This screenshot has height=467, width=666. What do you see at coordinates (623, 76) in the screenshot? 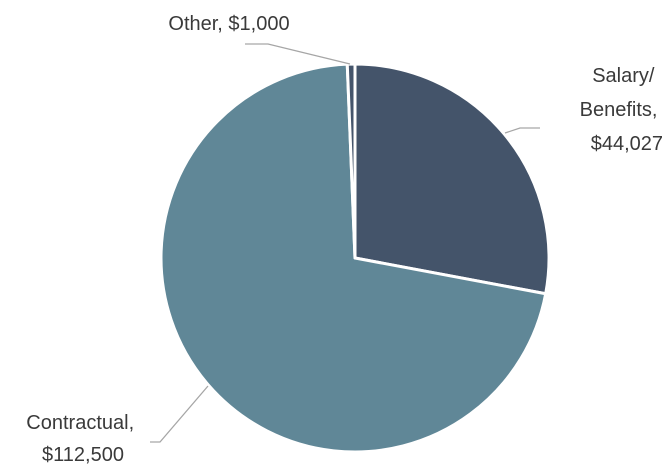
I see `slice-label-salary-line1: Salary/` at bounding box center [623, 76].